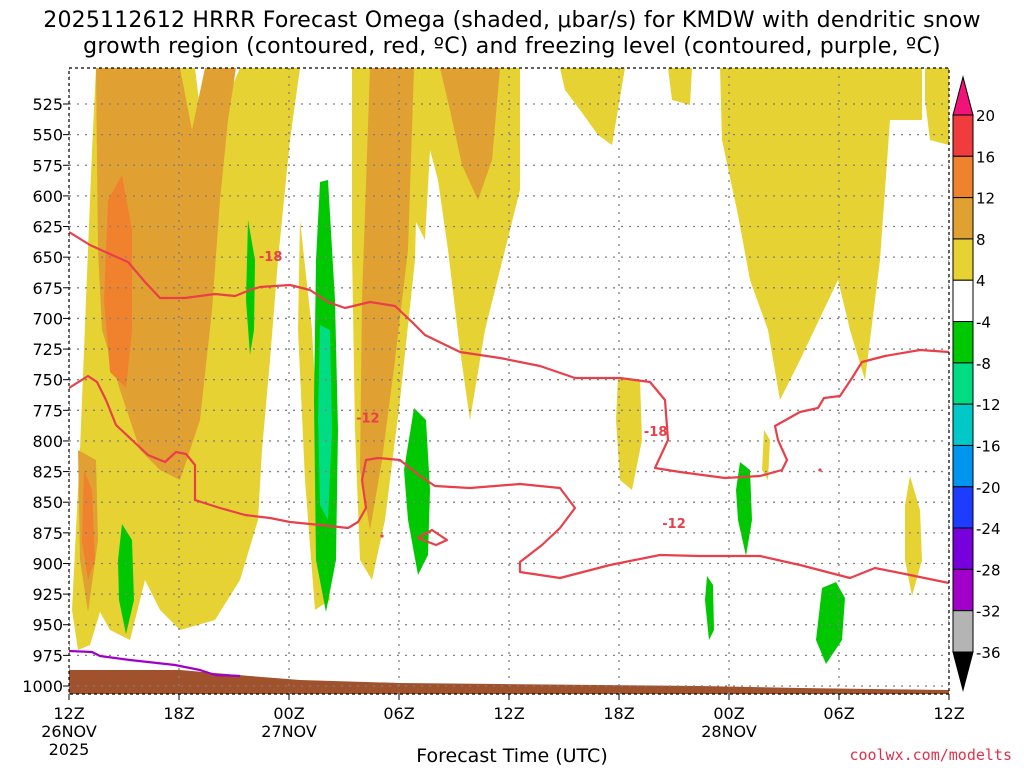 Image resolution: width=1024 pixels, height=768 pixels. What do you see at coordinates (930, 755) in the screenshot?
I see `site-credit: coolwx.com/modelts` at bounding box center [930, 755].